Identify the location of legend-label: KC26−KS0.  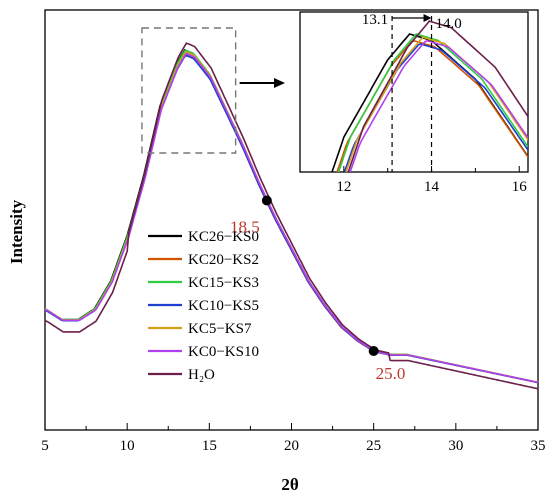
(223, 237).